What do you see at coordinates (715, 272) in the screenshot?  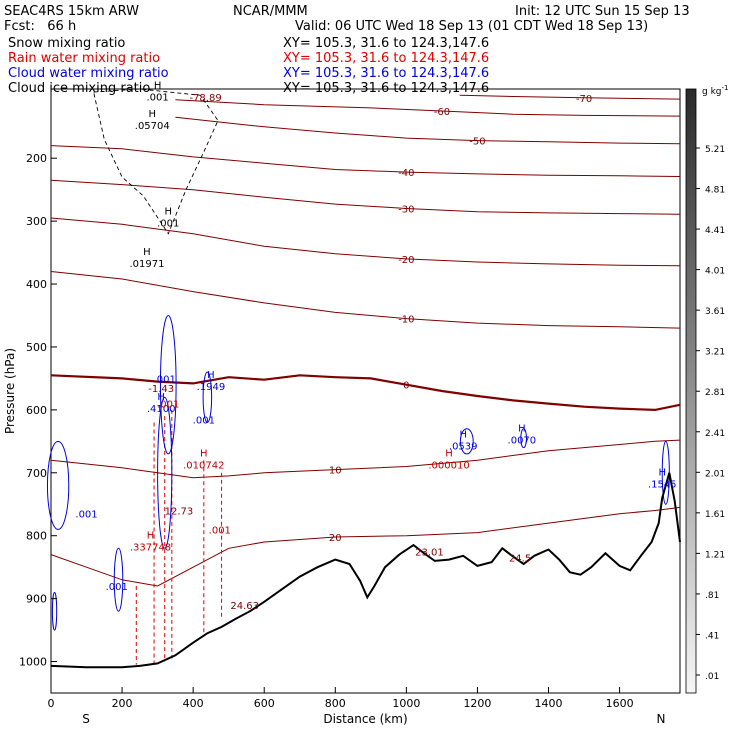 I see `colorbar-tick-label: 4.01` at bounding box center [715, 272].